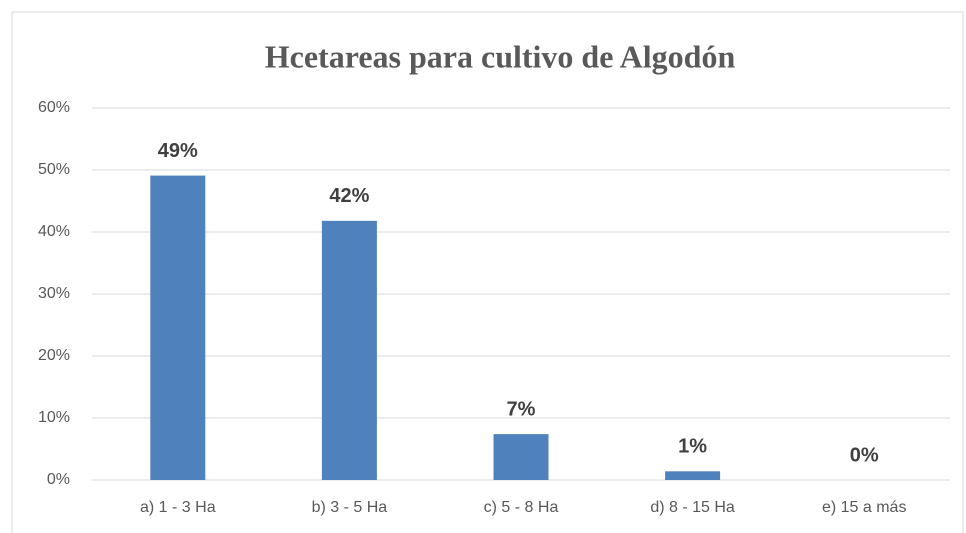 The width and height of the screenshot is (966, 533). Describe the element at coordinates (54, 231) in the screenshot. I see `y-tick-label: 40%` at that location.